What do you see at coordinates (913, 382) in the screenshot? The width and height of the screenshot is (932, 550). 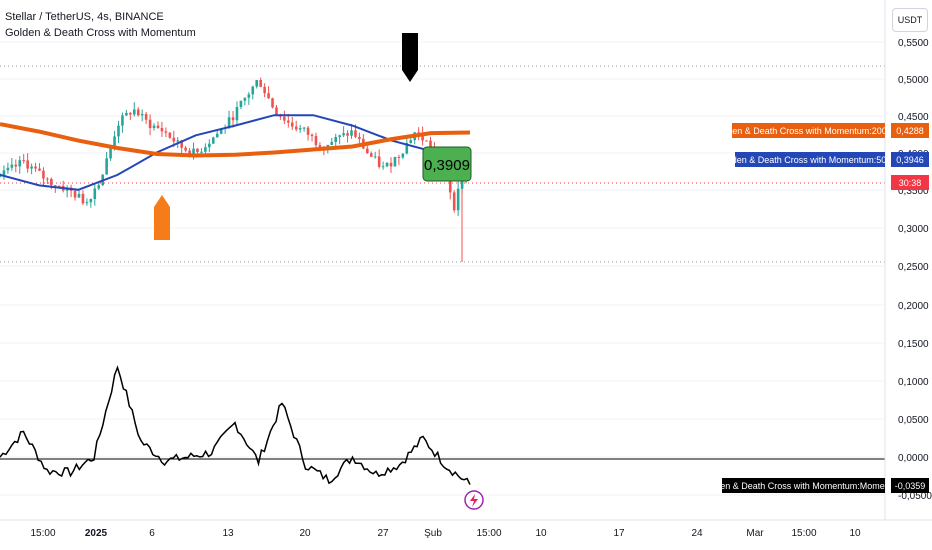 I see `price-tick-label: 0,1000` at bounding box center [913, 382].